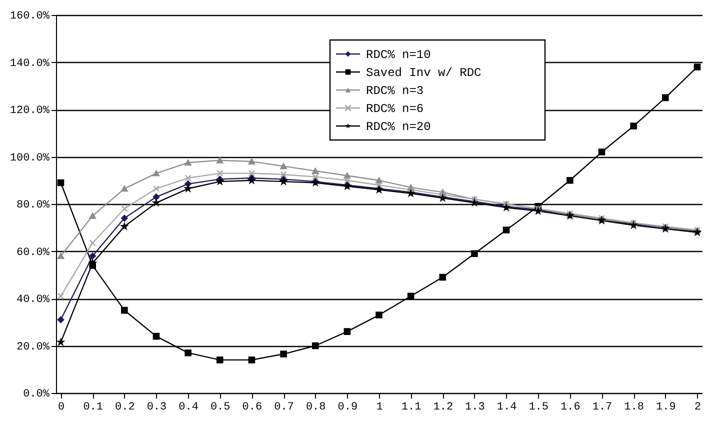 Image resolution: width=710 pixels, height=428 pixels. Describe the element at coordinates (443, 408) in the screenshot. I see `x-tick-label: 1.2` at that location.